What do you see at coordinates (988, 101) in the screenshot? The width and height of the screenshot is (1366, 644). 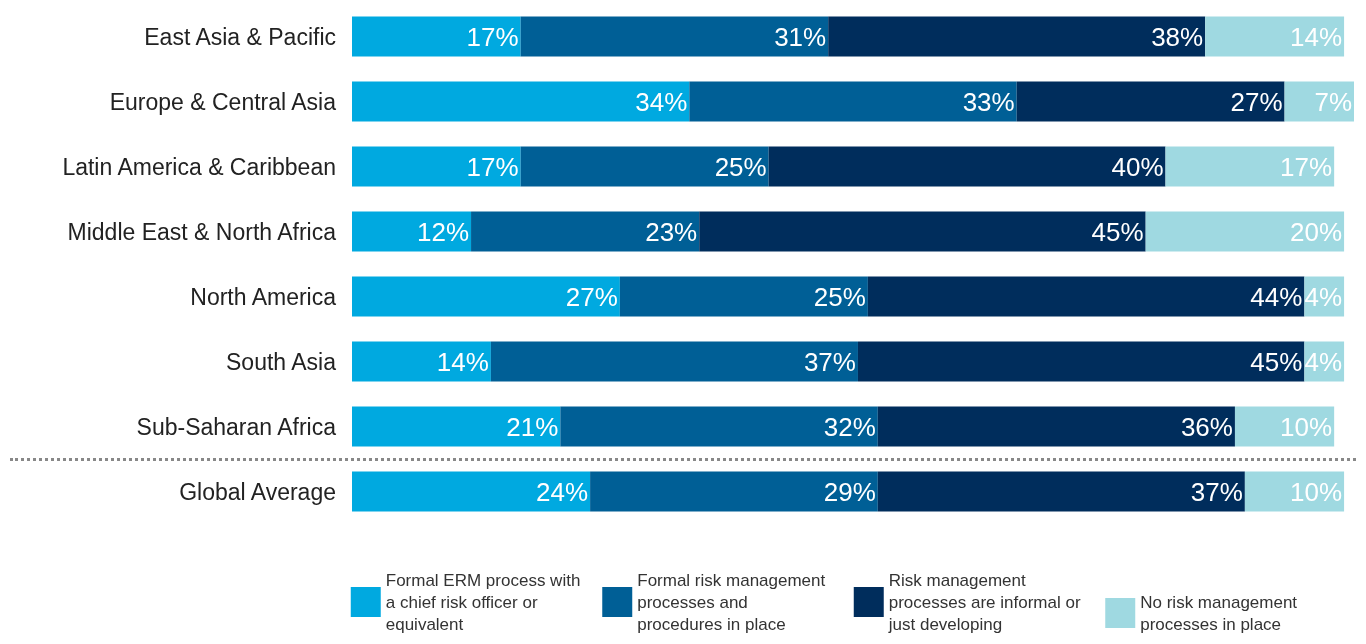 I see `data-label: 33%` at bounding box center [988, 101].